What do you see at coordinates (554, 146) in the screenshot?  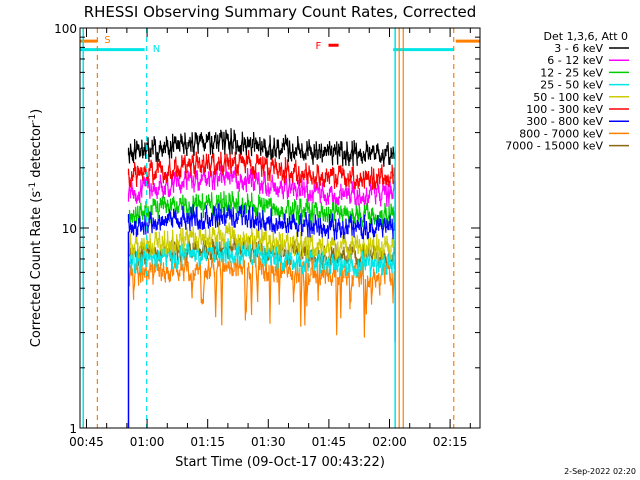 I see `legend-label-9: 7000 - 15000 keV` at bounding box center [554, 146].